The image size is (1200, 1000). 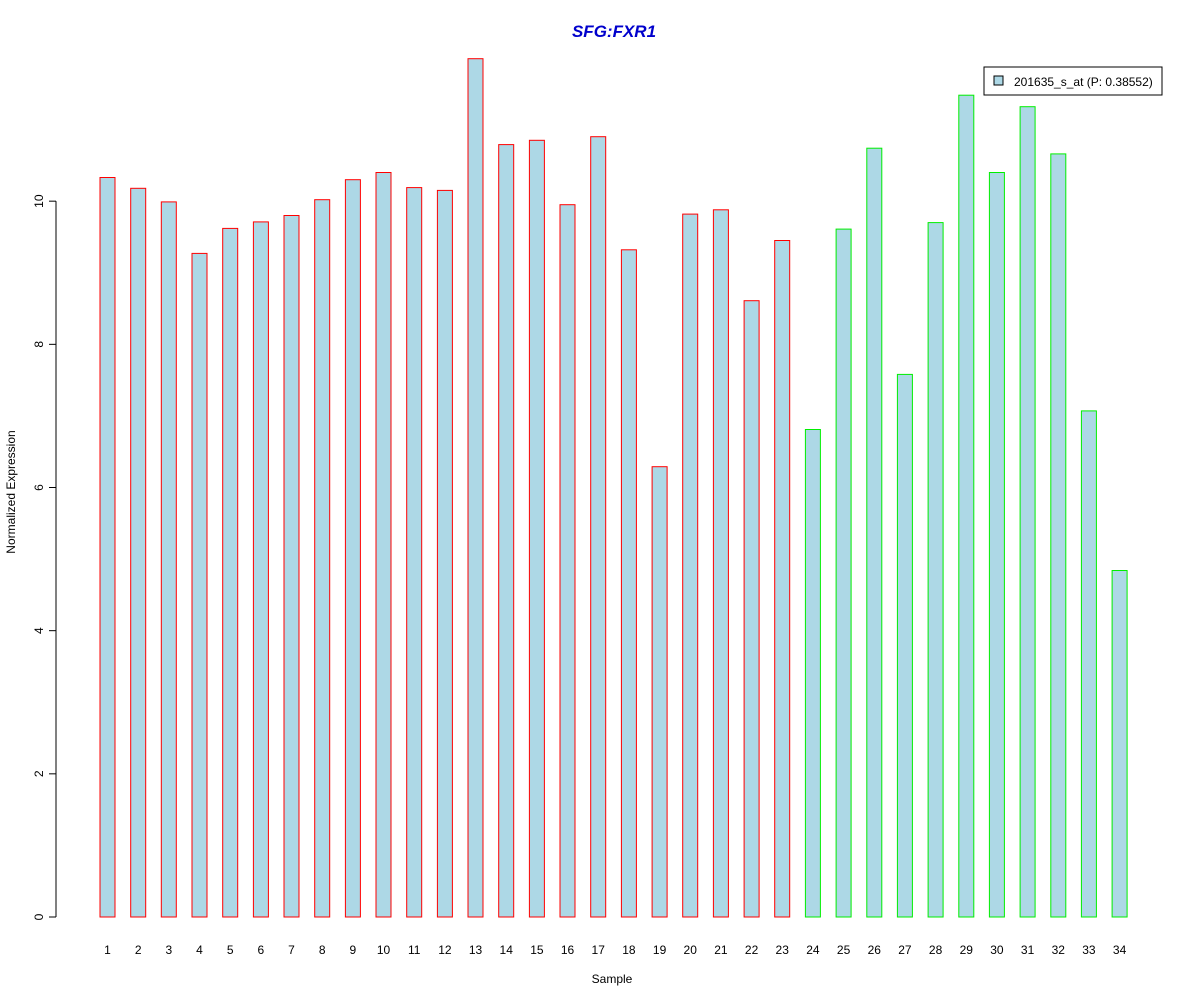 What do you see at coordinates (691, 950) in the screenshot?
I see `x-tick-label: 20` at bounding box center [691, 950].